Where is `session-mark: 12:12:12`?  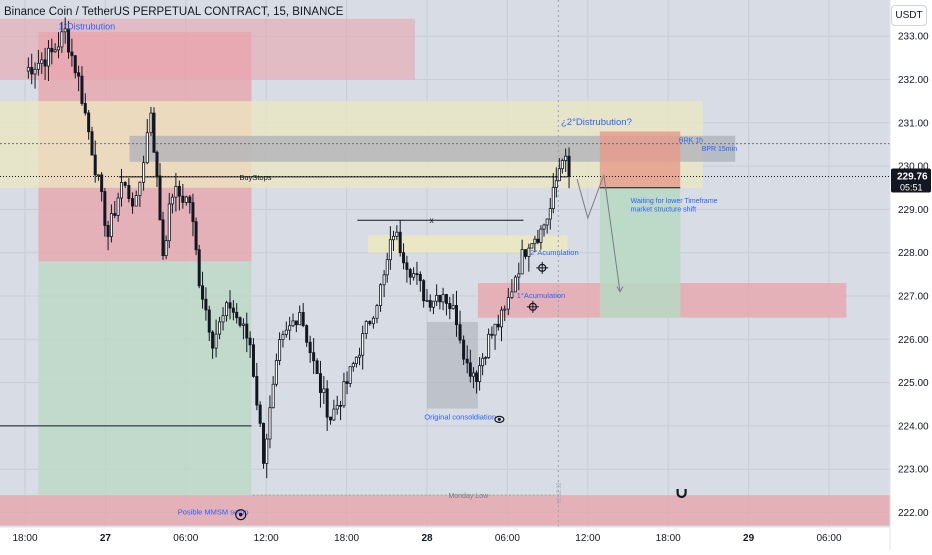 session-mark: 12:12:12 is located at coordinates (559, 492).